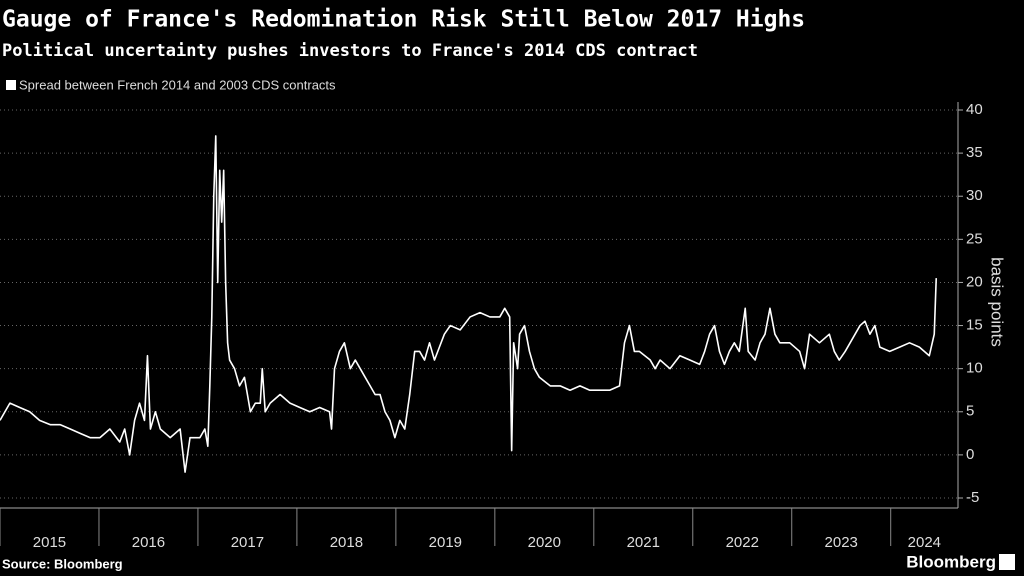  I want to click on y-tick-label: 15, so click(974, 325).